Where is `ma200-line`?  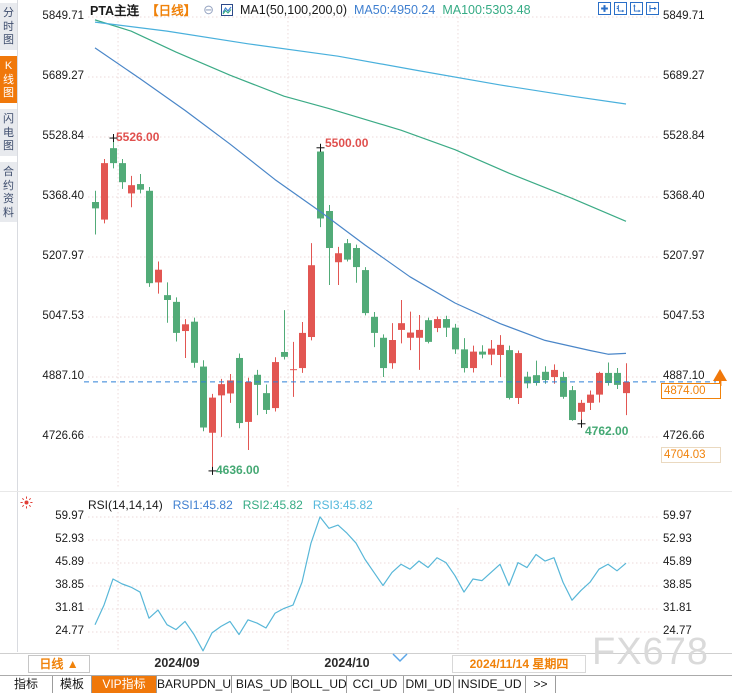
ma200-line is located at coordinates (360, 63).